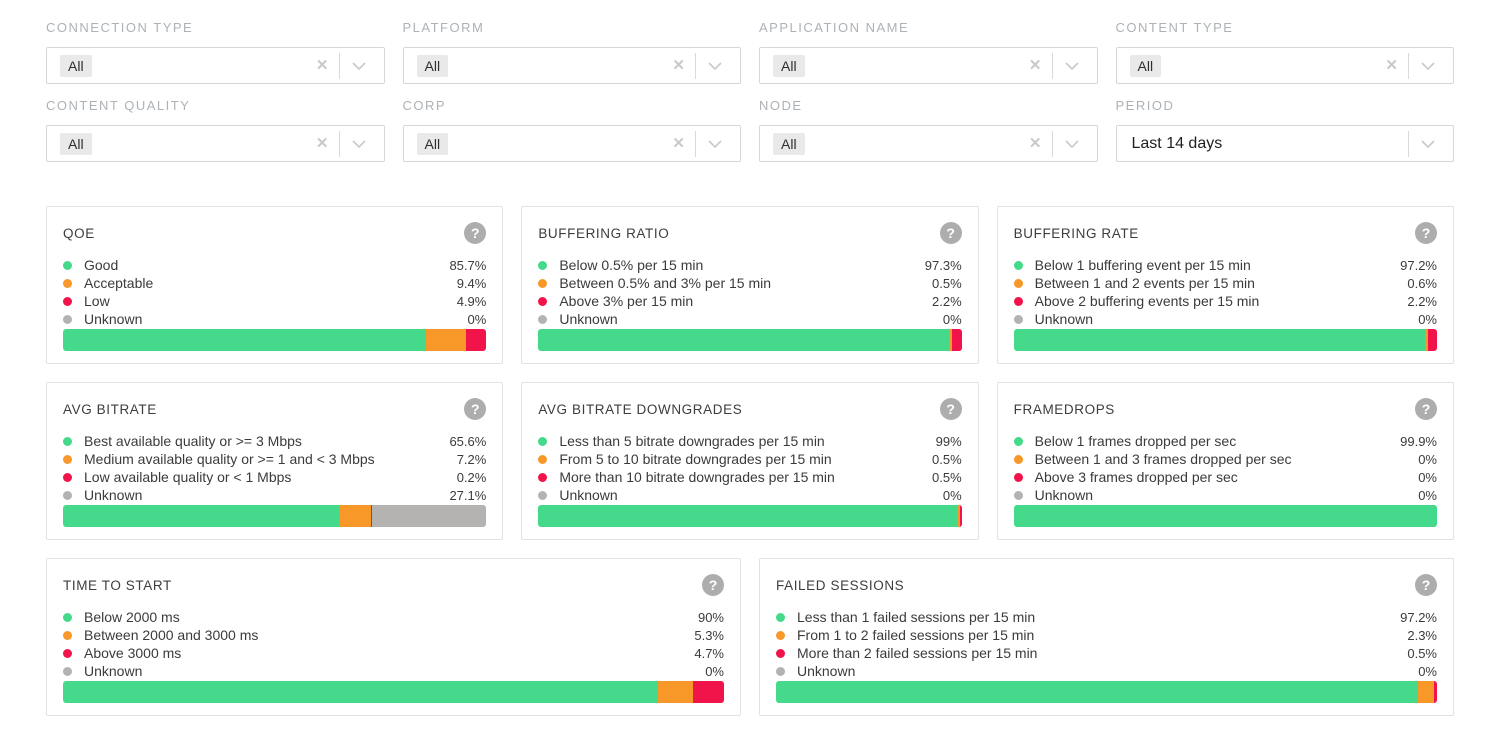 This screenshot has height=734, width=1500. Describe the element at coordinates (79, 233) in the screenshot. I see `card-title: QOE` at that location.